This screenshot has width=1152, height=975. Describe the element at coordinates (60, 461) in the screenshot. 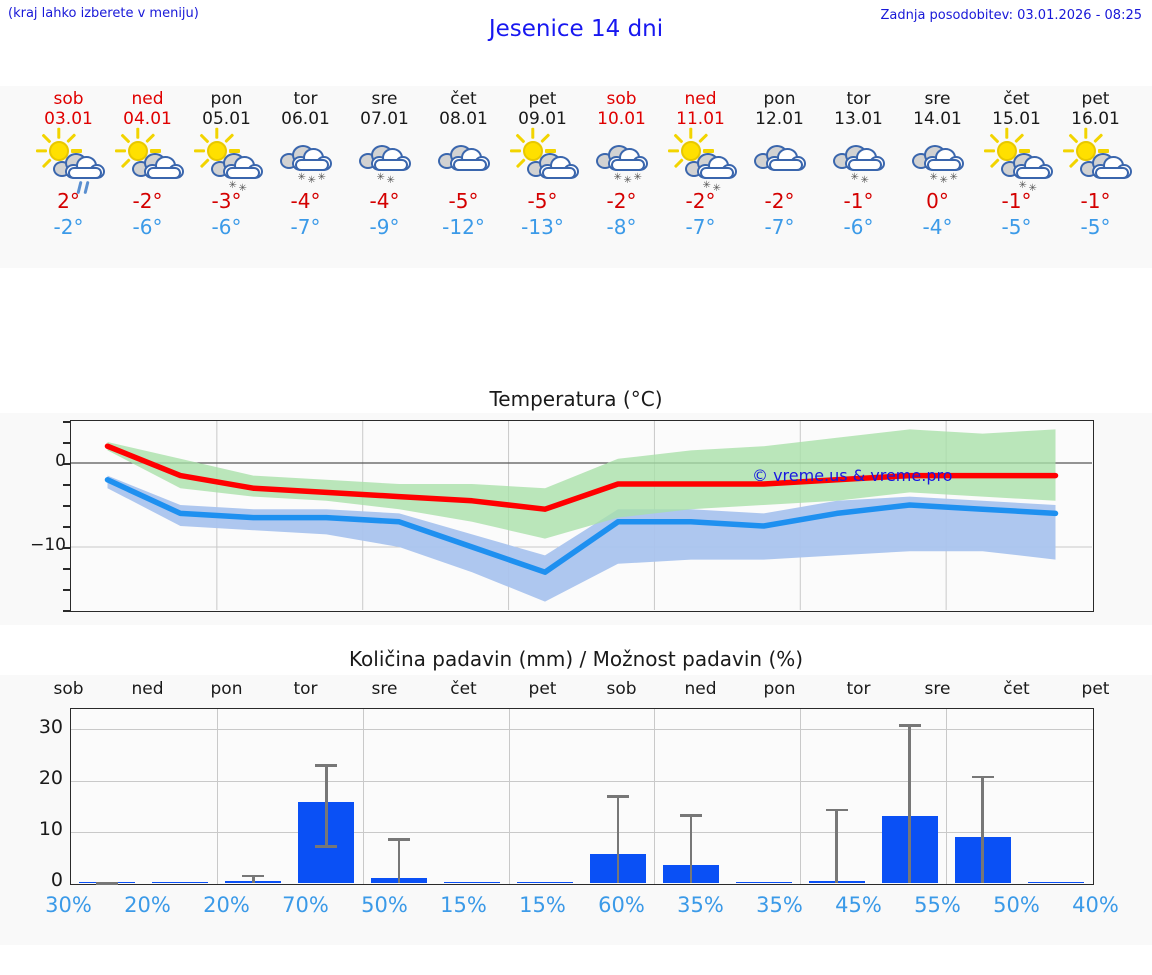

I see `temperature-y-tick-label: 0` at that location.